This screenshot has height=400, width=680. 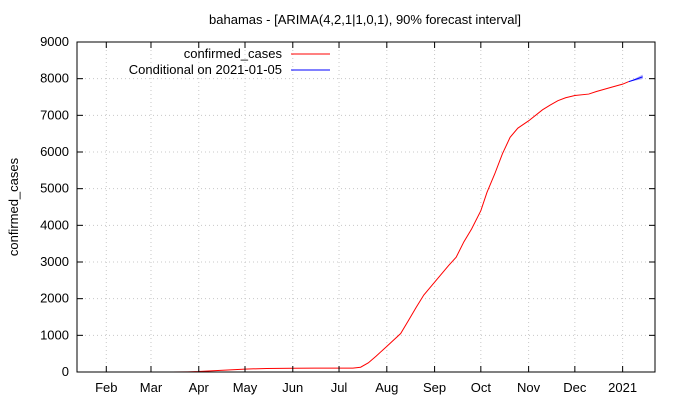 What do you see at coordinates (245, 387) in the screenshot?
I see `x-tick-label: May` at bounding box center [245, 387].